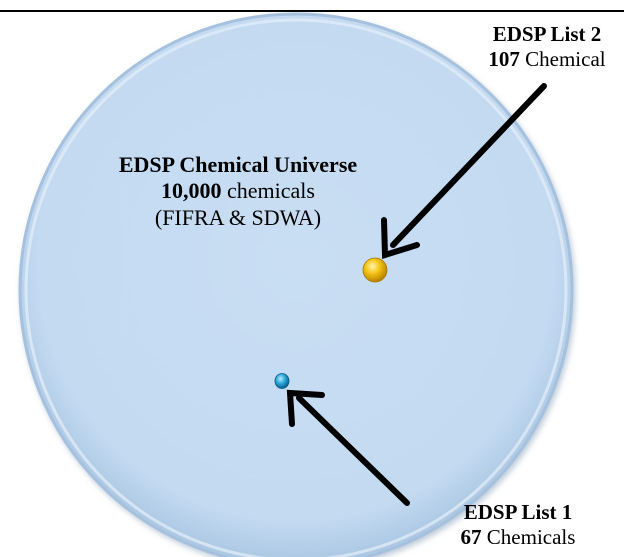 The width and height of the screenshot is (624, 557). Describe the element at coordinates (504, 59) in the screenshot. I see `list2-count: 107` at that location.